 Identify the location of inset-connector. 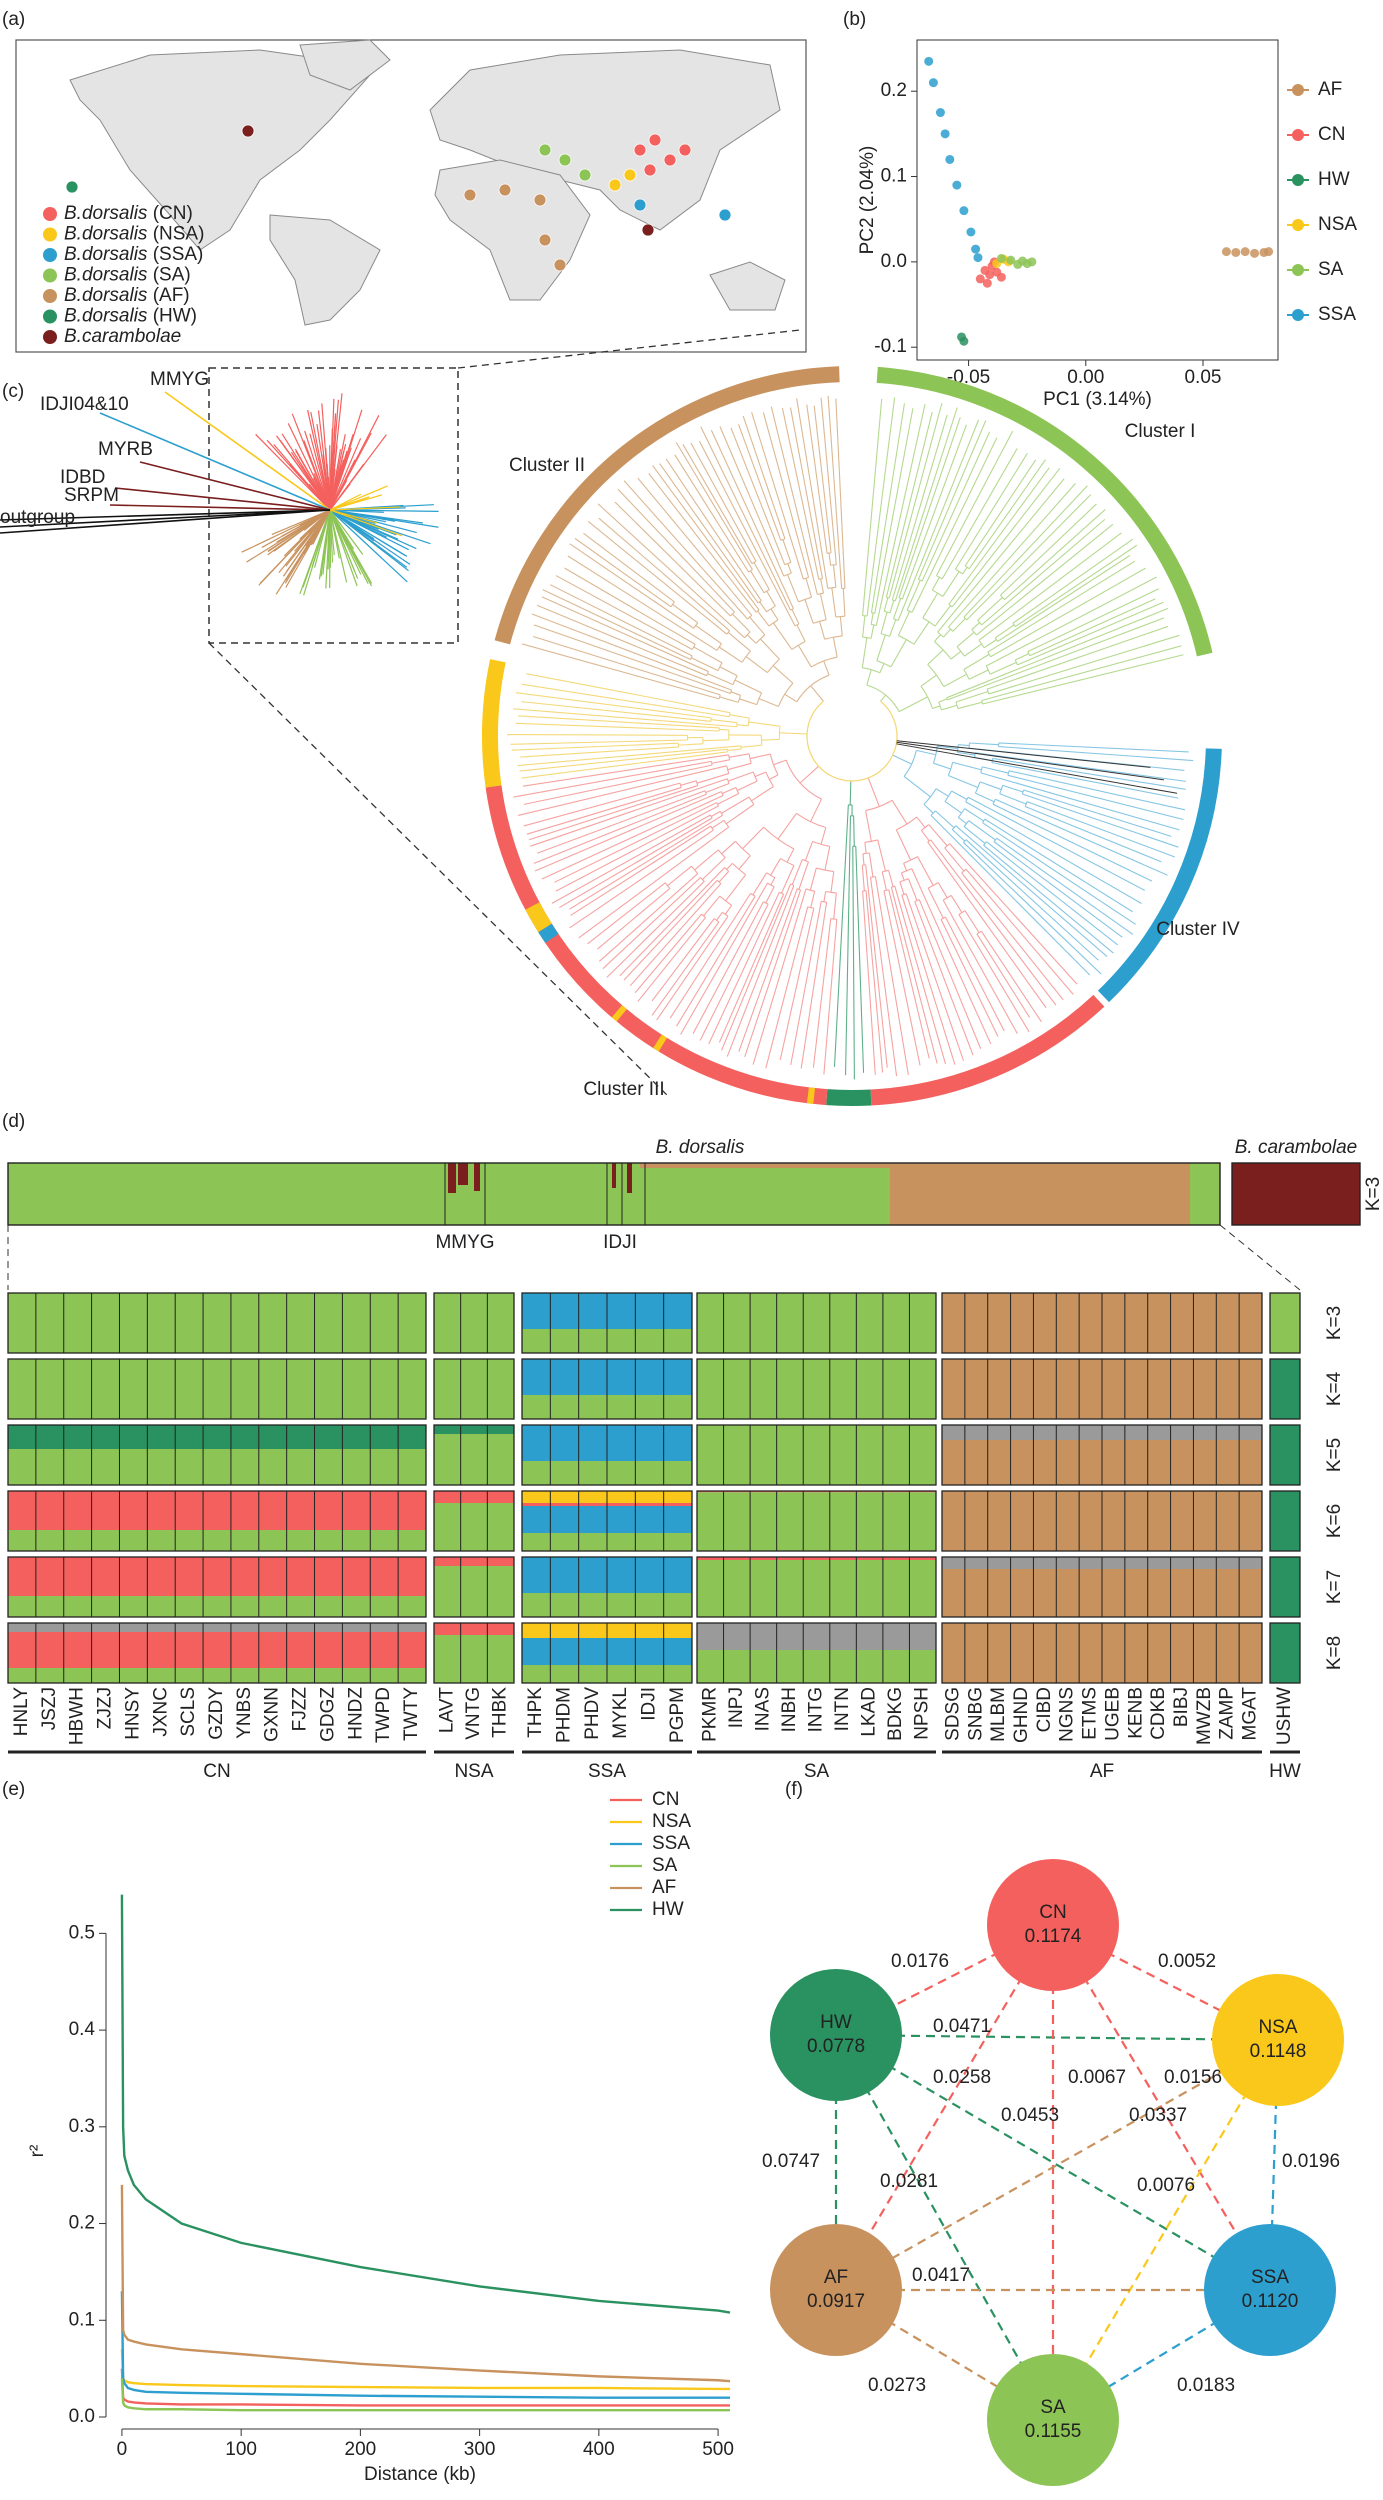
(629, 349).